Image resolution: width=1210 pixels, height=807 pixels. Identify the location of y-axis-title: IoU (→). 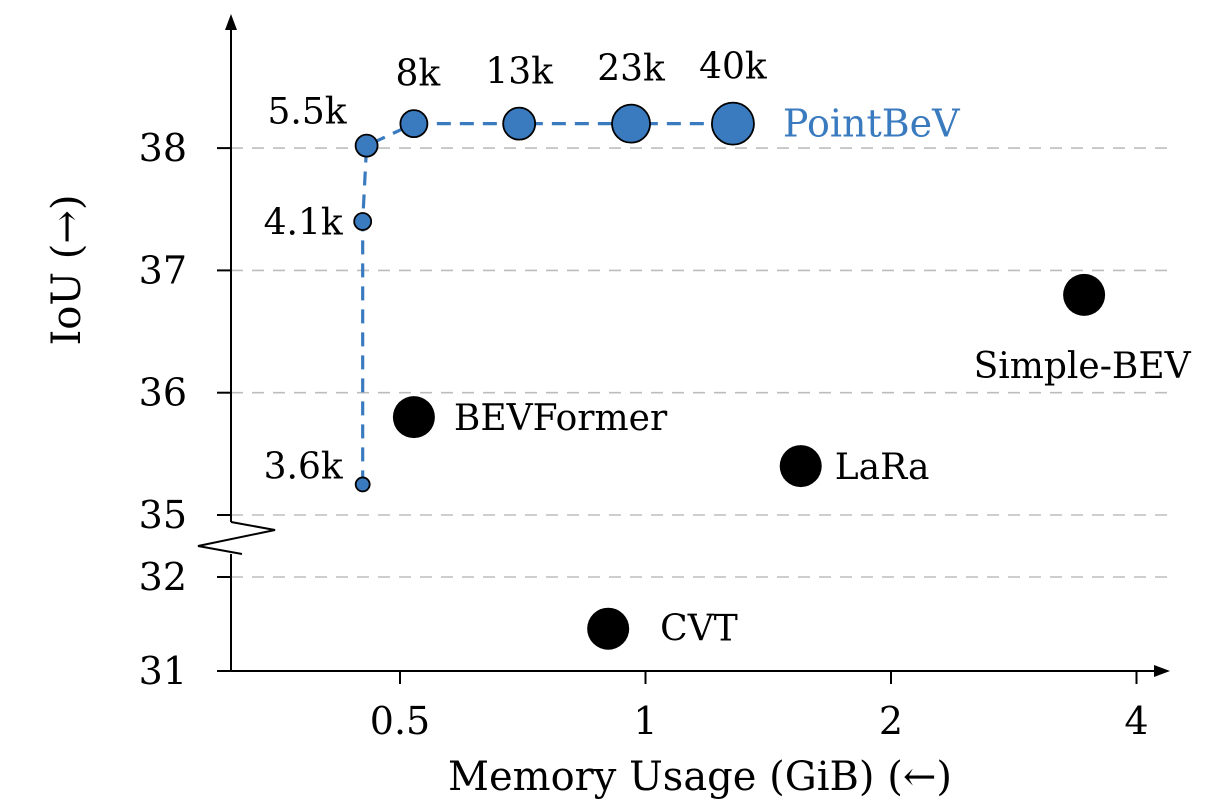
(67, 269).